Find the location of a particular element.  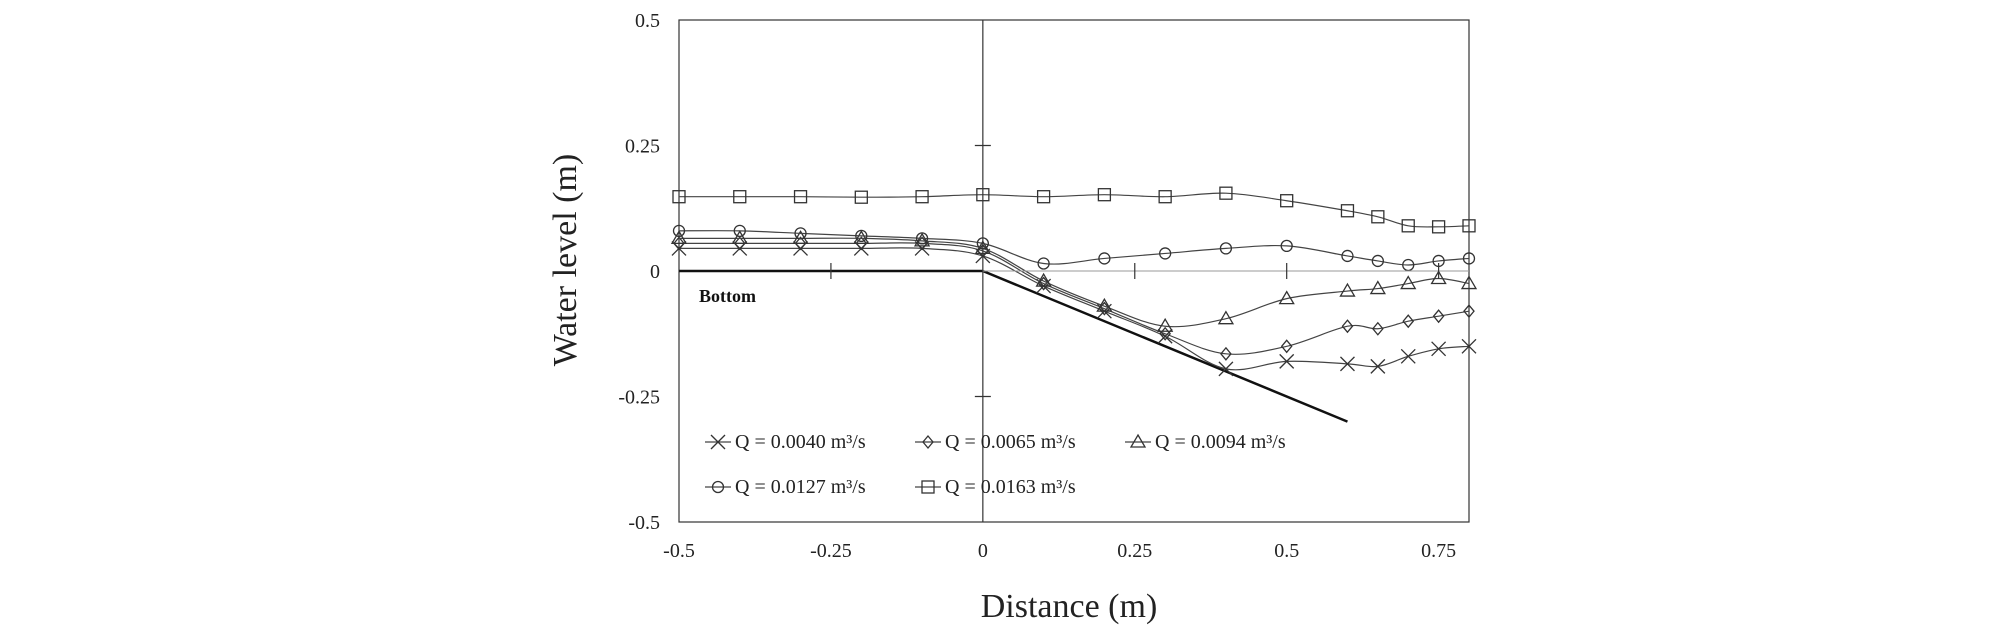

y-tick-label: 0.25 is located at coordinates (642, 147).